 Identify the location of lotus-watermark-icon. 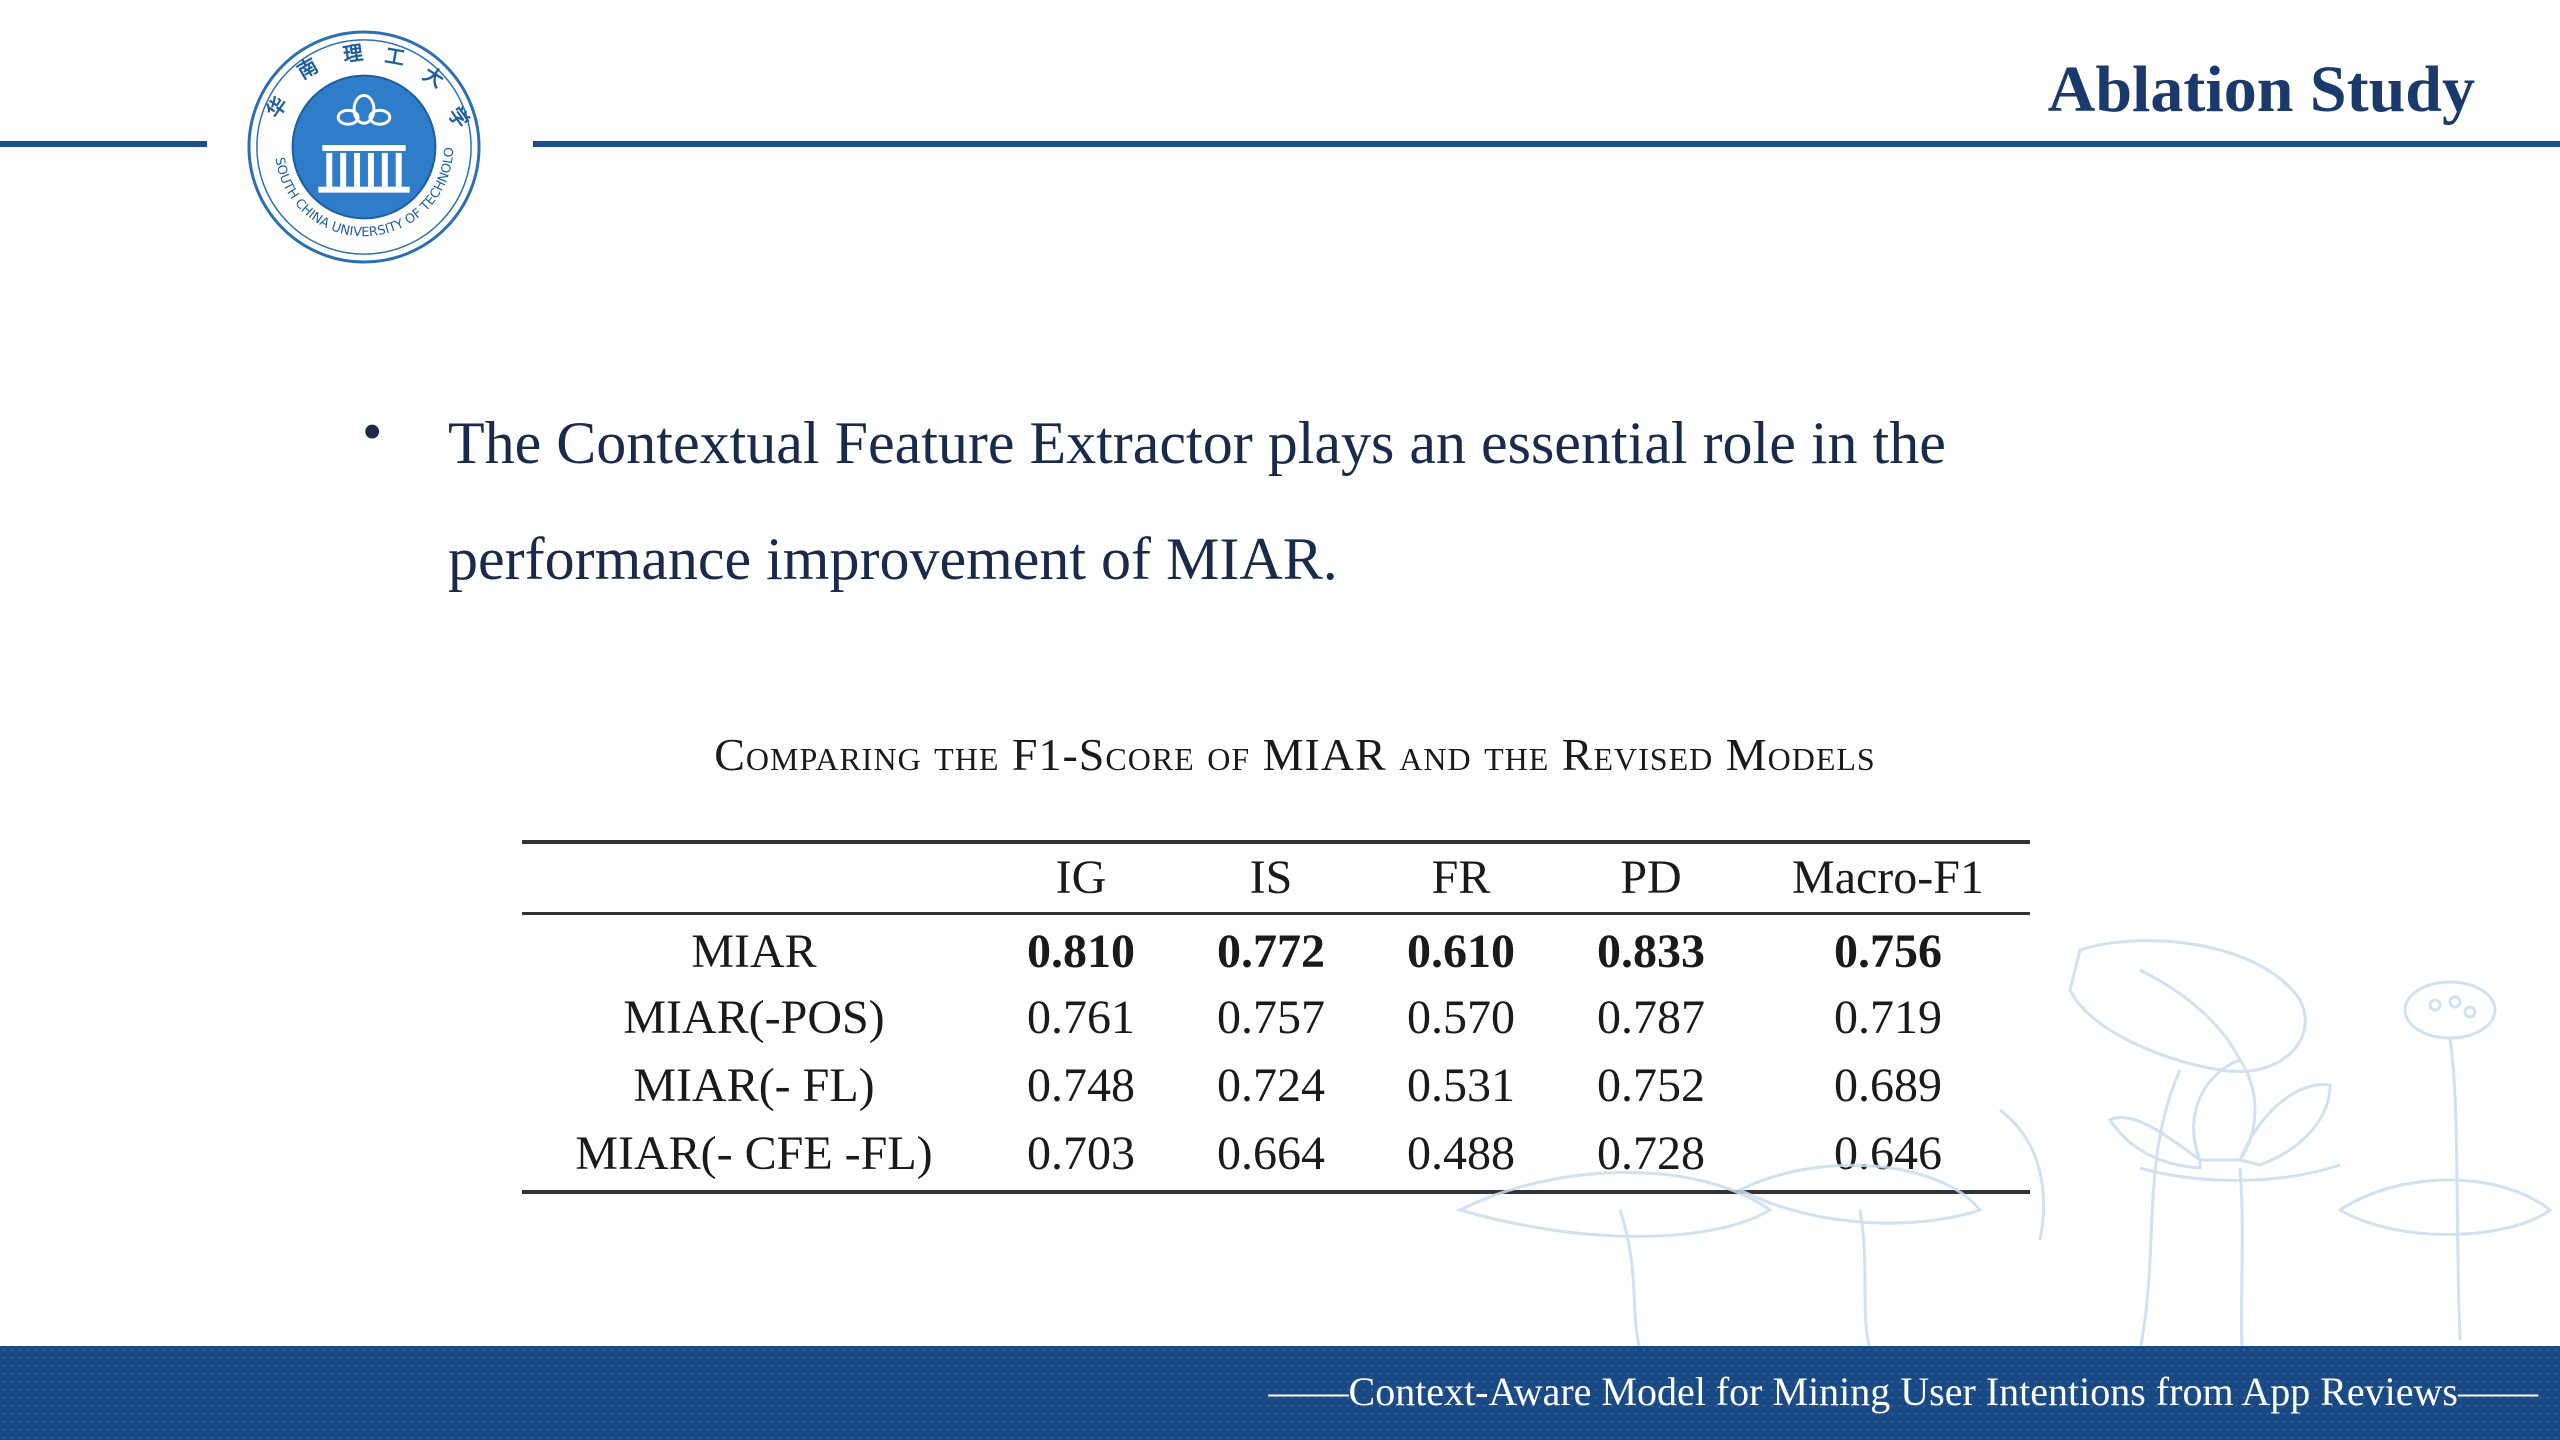
(2004, 1144).